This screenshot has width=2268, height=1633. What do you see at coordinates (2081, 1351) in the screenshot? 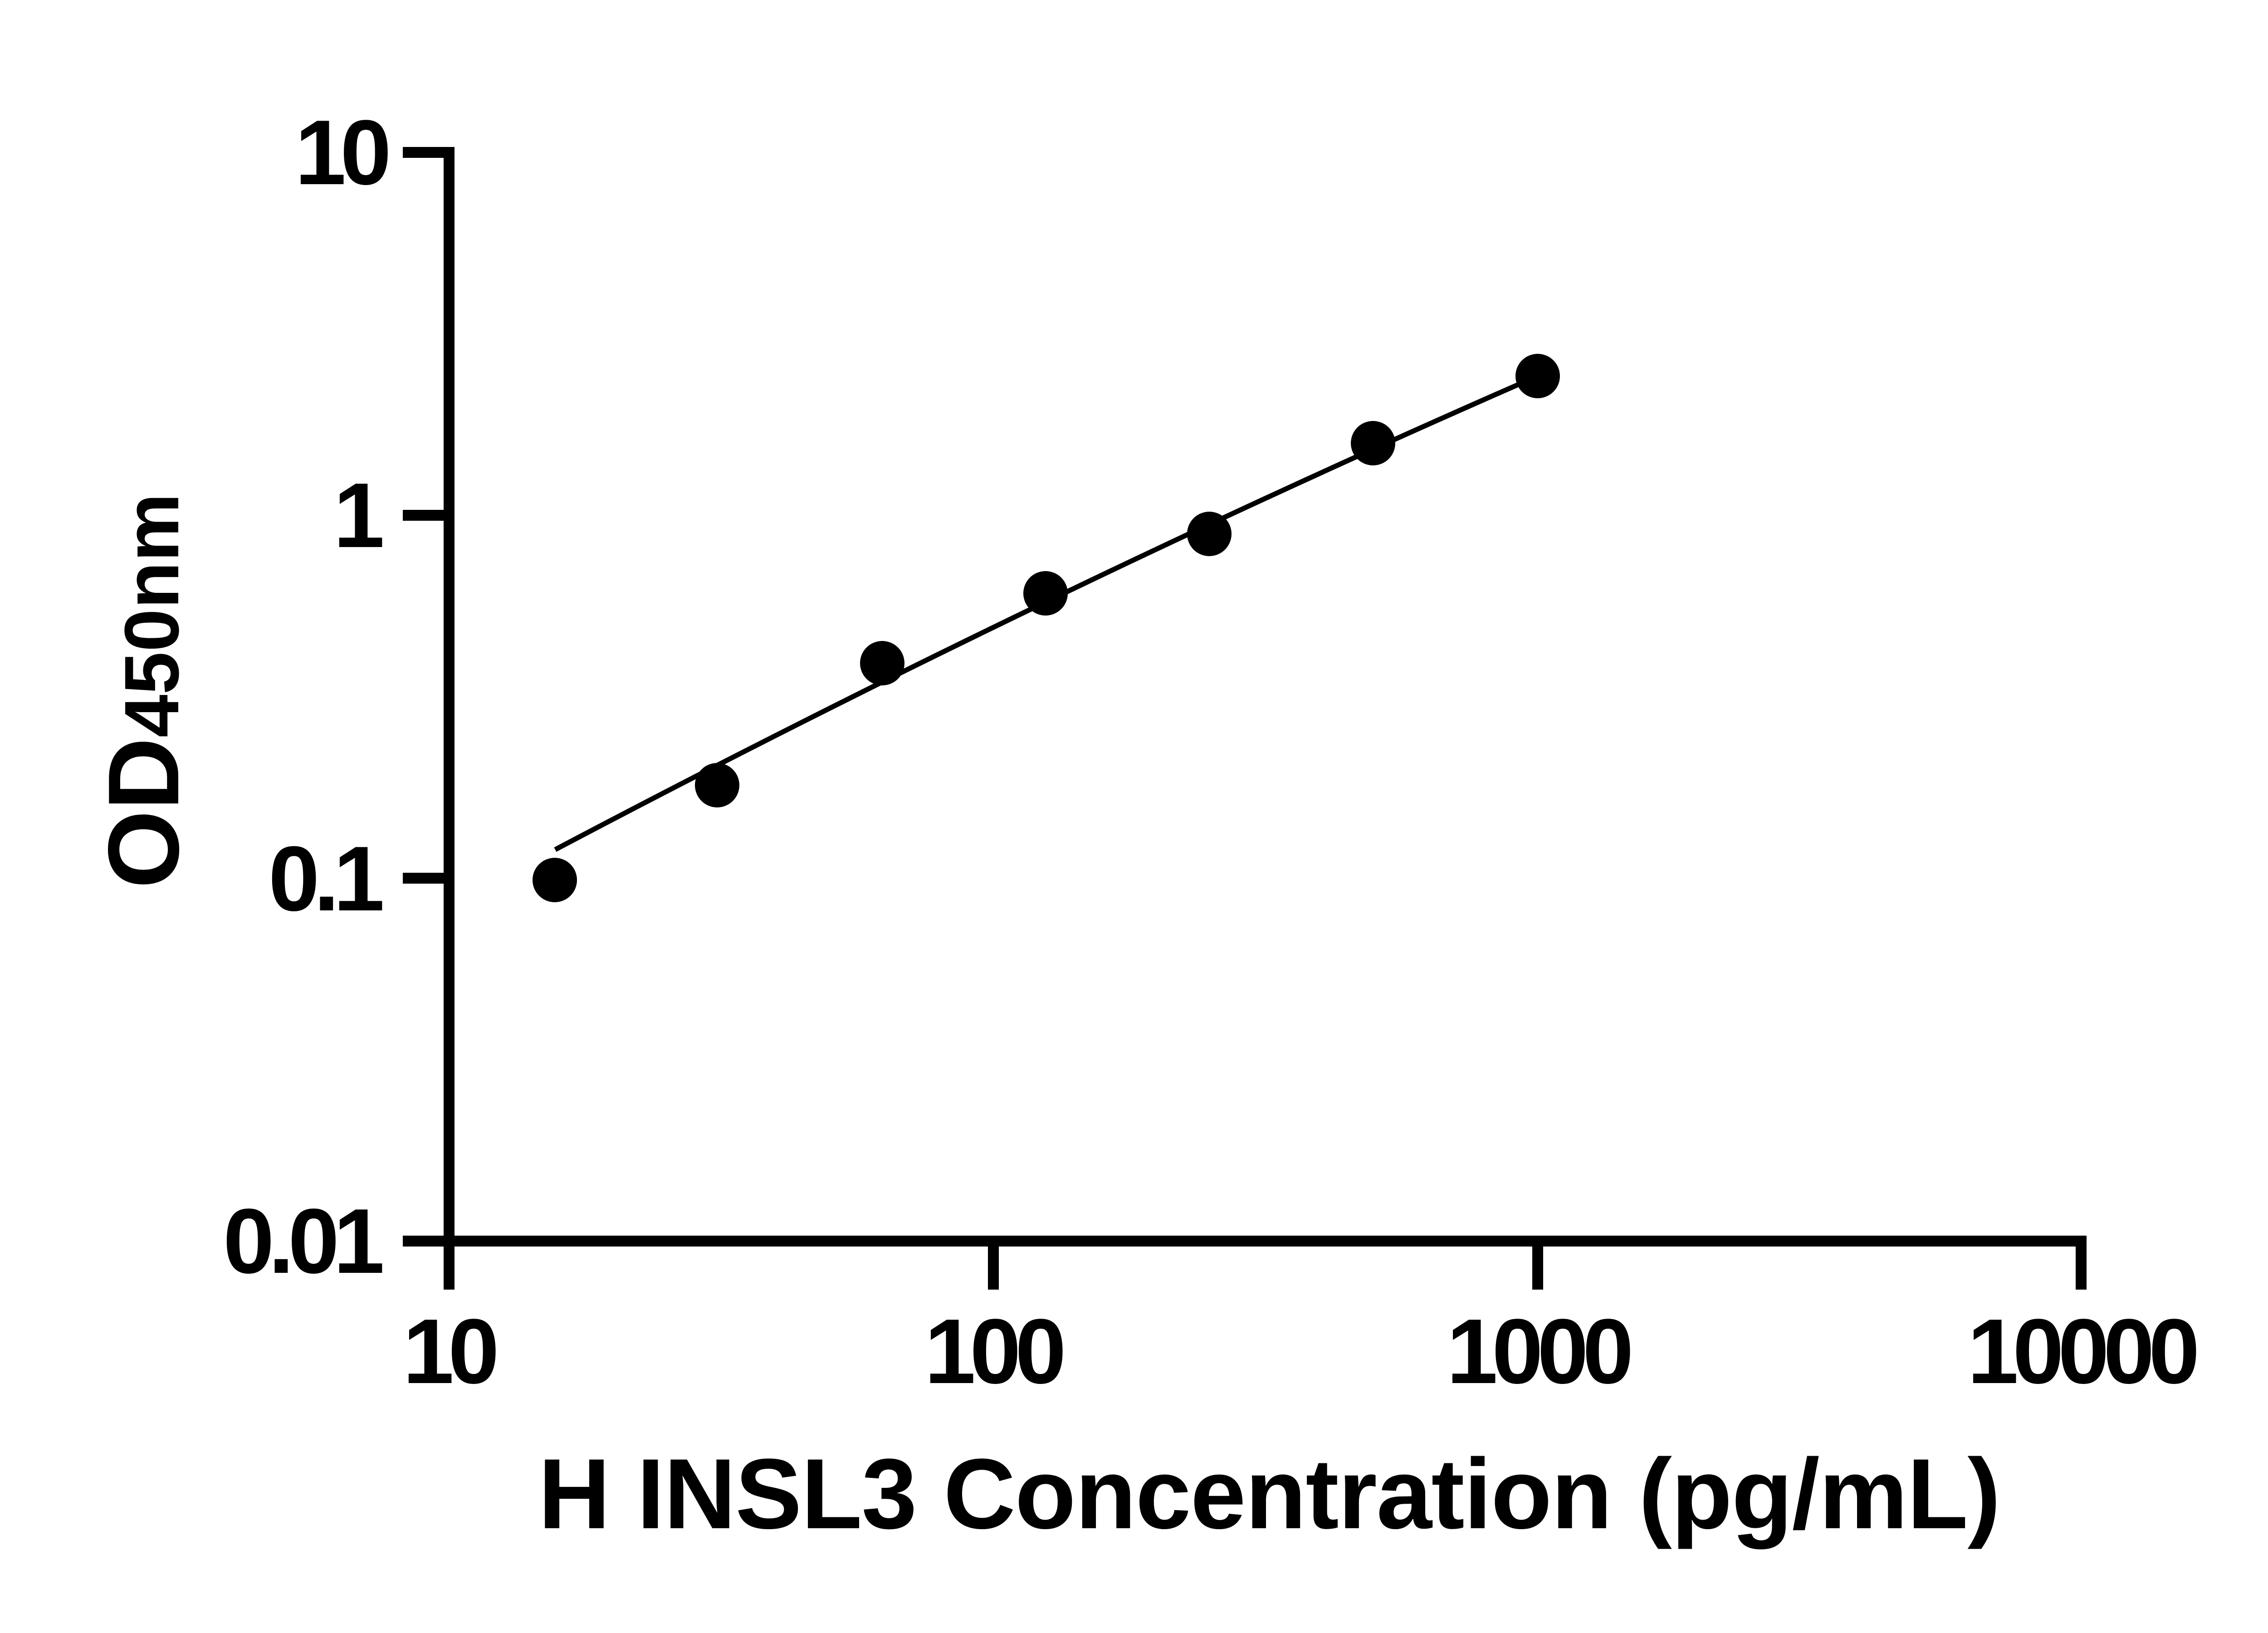
I see `svg-text: 10000` at bounding box center [2081, 1351].